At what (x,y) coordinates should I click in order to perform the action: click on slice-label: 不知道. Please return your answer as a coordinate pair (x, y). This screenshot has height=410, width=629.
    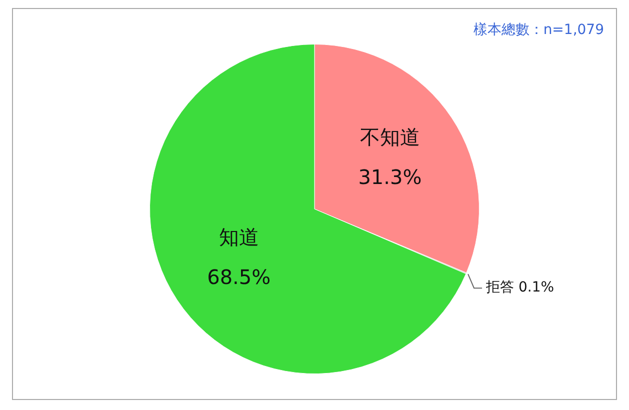
    Looking at the image, I should click on (390, 137).